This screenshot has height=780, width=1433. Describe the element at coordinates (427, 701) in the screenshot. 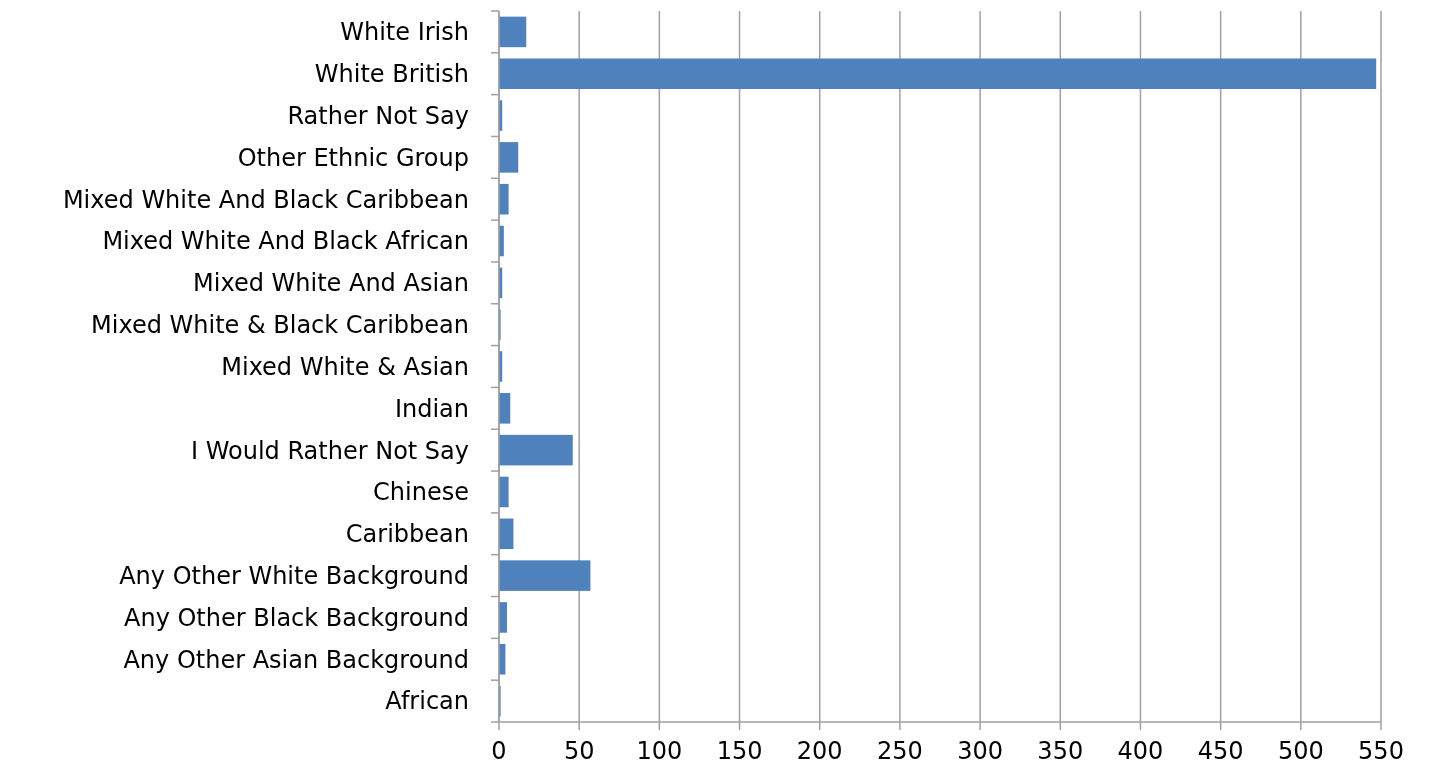

I see `y-tick-label: African` at that location.